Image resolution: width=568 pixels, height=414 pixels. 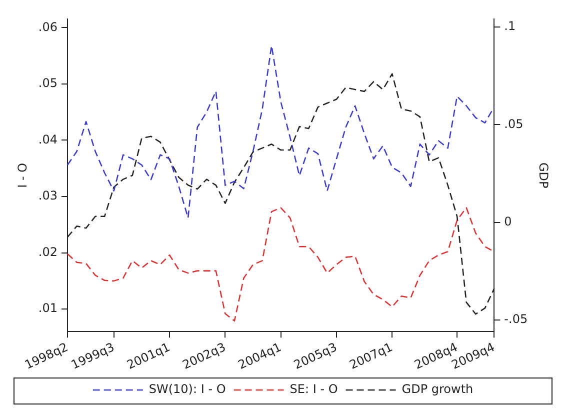 I want to click on legend-label: GDP growth, so click(x=438, y=389).